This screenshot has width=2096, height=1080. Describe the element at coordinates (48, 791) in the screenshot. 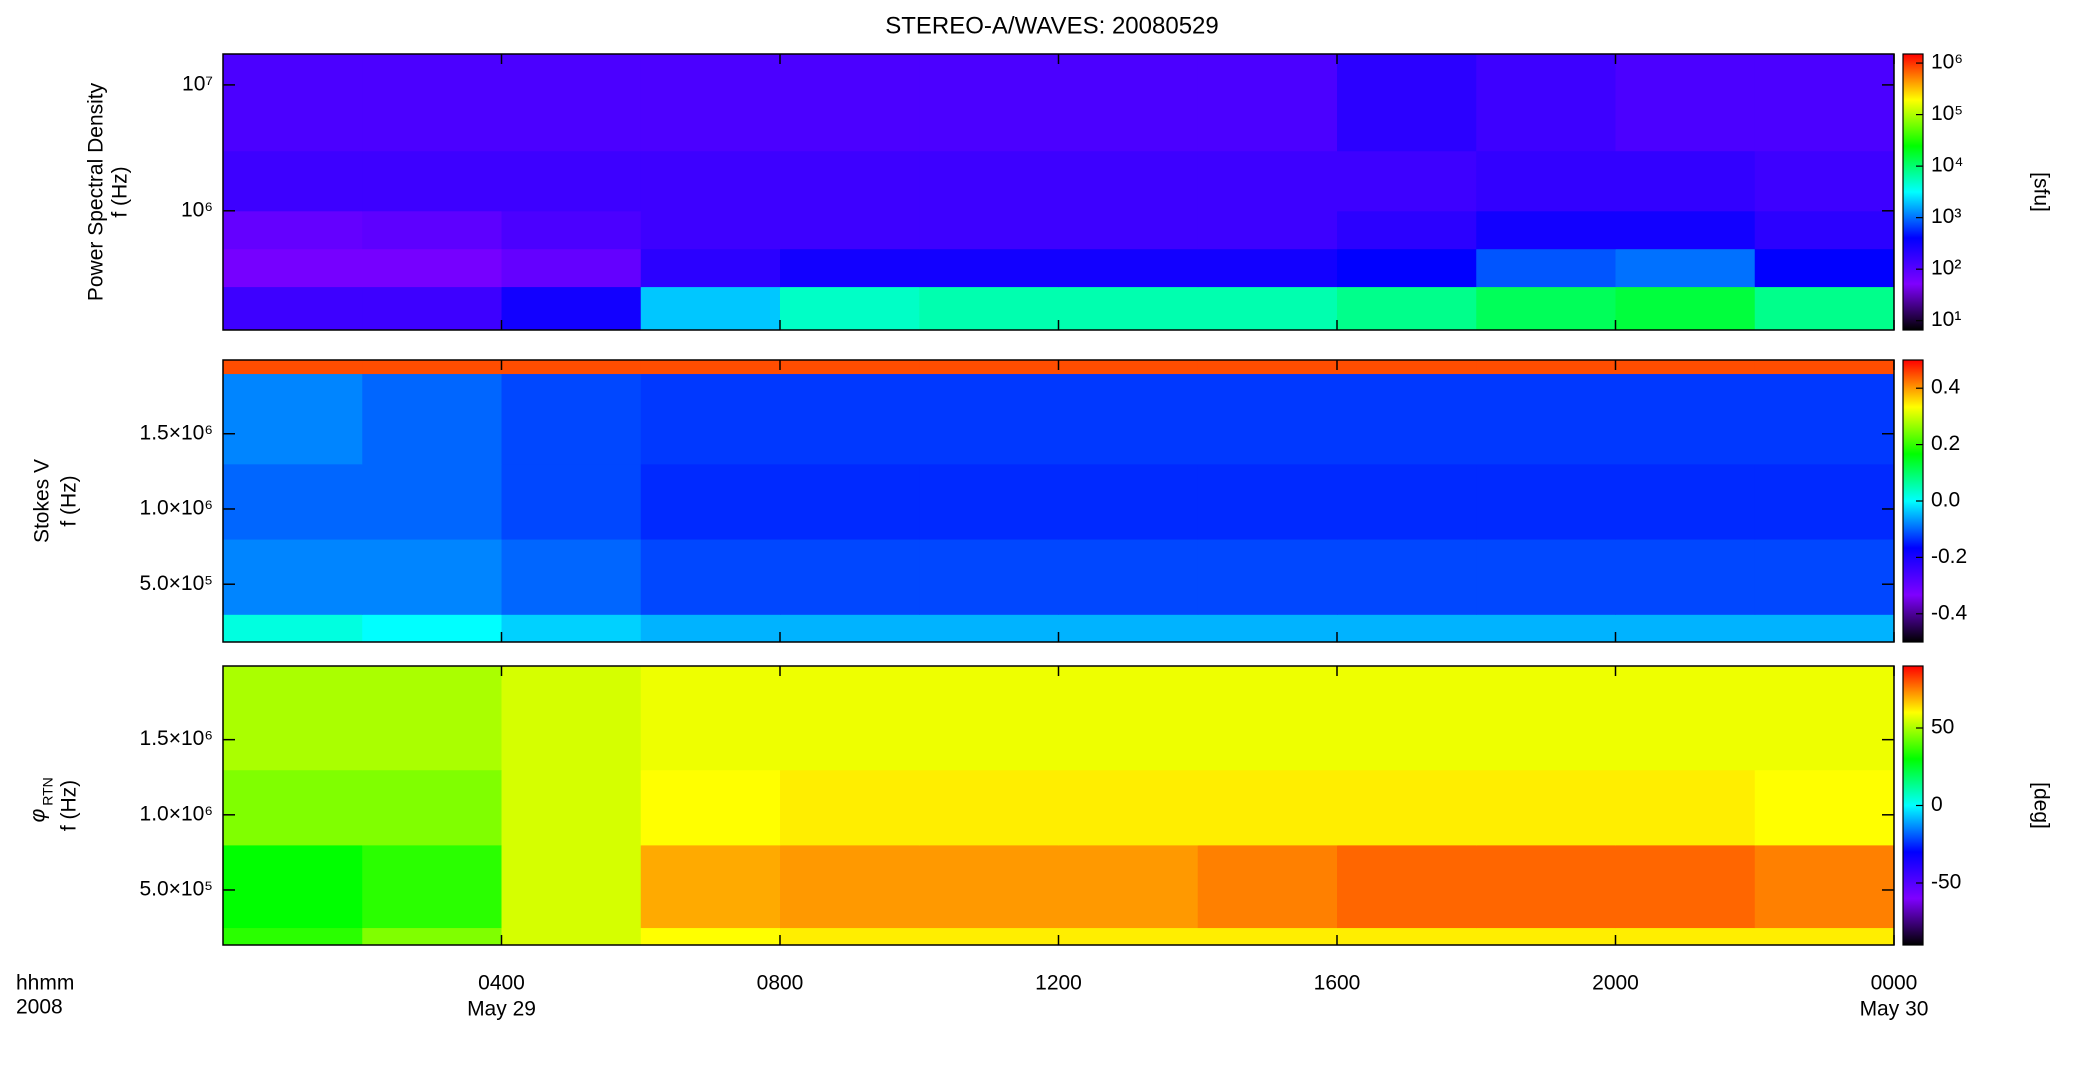

I see `y-axis-label-sub: RTN` at that location.